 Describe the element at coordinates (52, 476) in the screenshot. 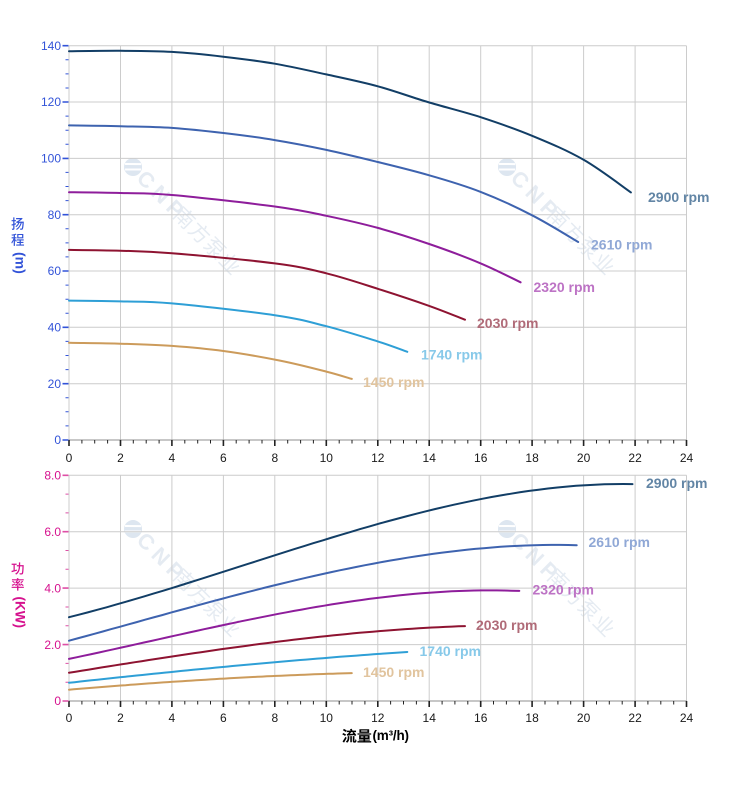

I see `svg-text: 8.0` at that location.